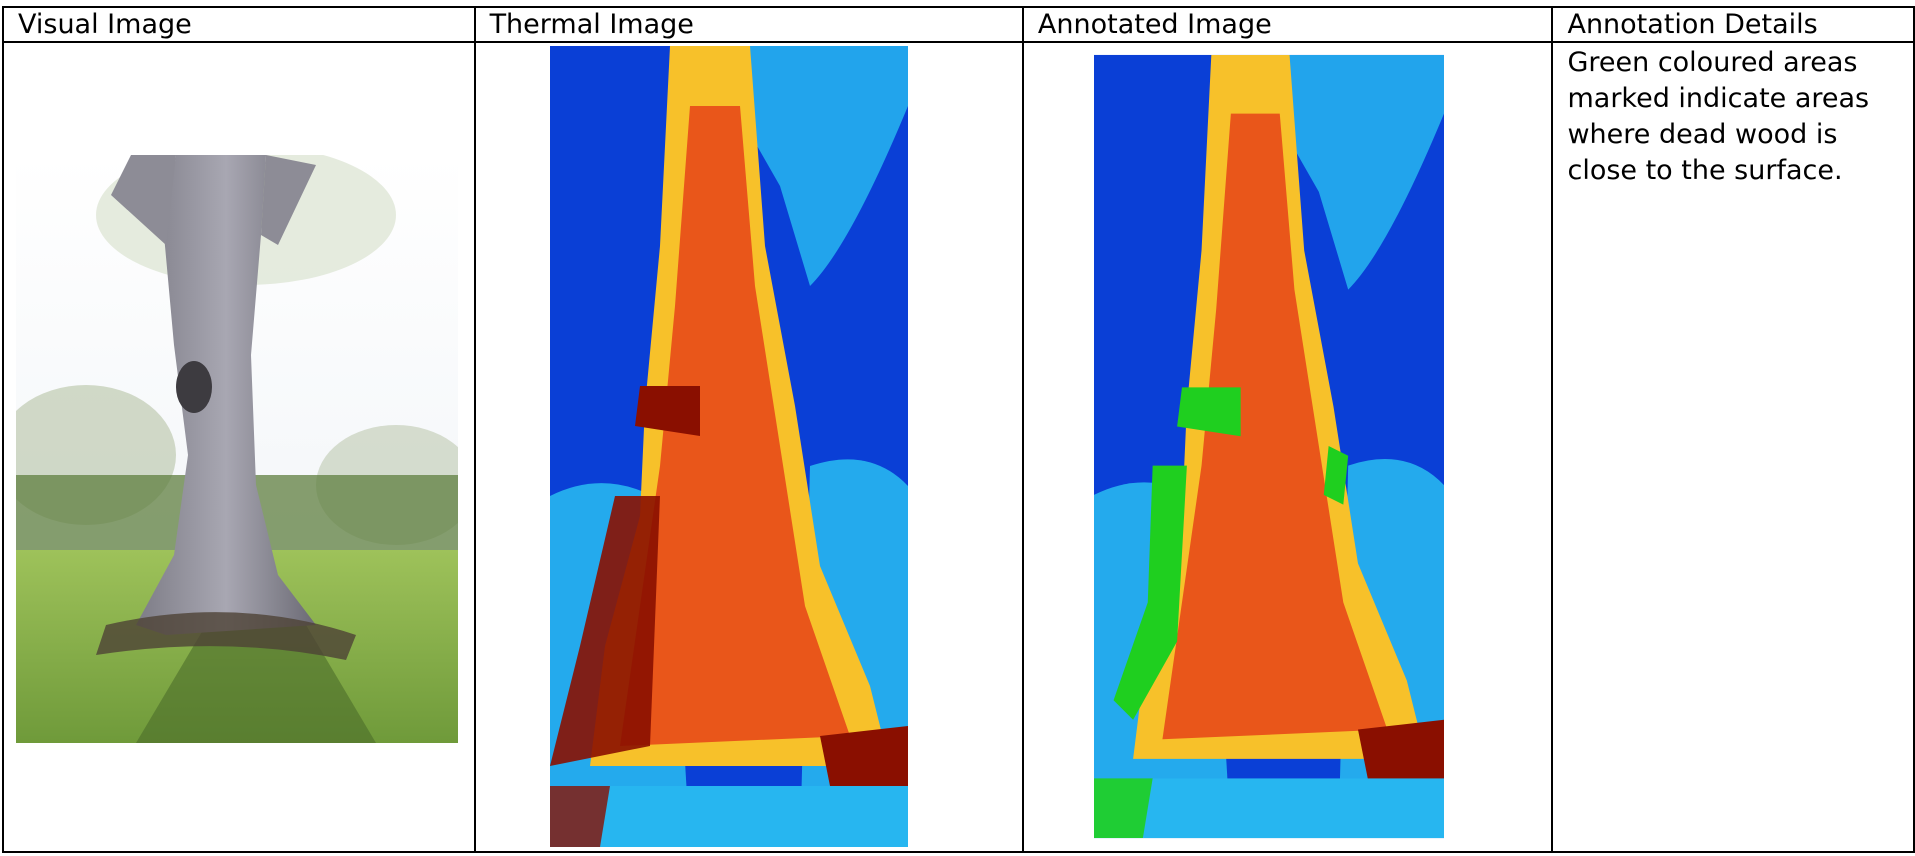 The width and height of the screenshot is (1915, 856). What do you see at coordinates (1733, 24) in the screenshot?
I see `header-annotation-details: Annotation Details` at bounding box center [1733, 24].